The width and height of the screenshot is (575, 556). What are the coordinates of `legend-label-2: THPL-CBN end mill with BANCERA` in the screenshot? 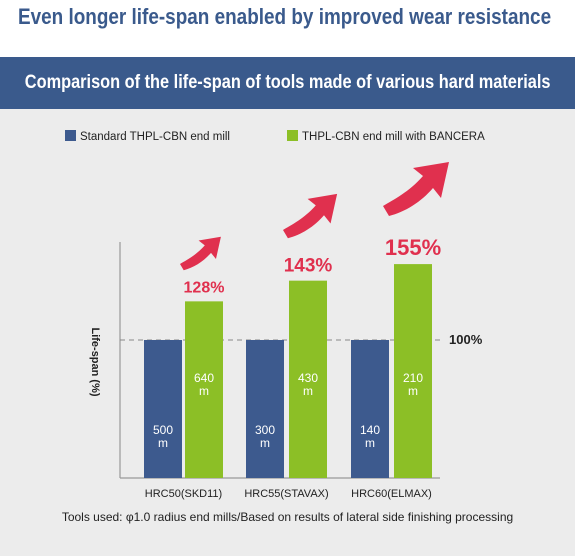 It's located at (393, 137).